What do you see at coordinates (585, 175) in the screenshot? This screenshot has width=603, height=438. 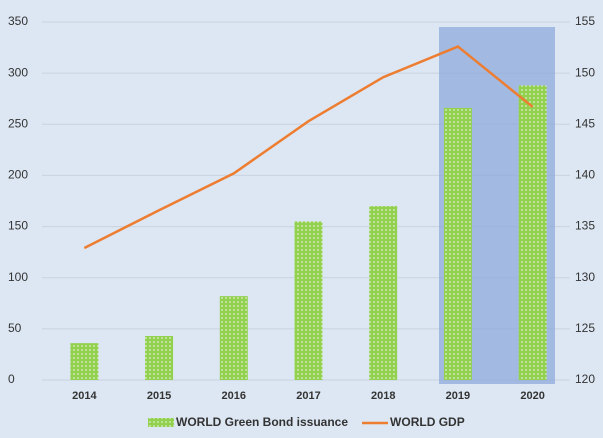 I see `y2-tick-label: 140` at bounding box center [585, 175].